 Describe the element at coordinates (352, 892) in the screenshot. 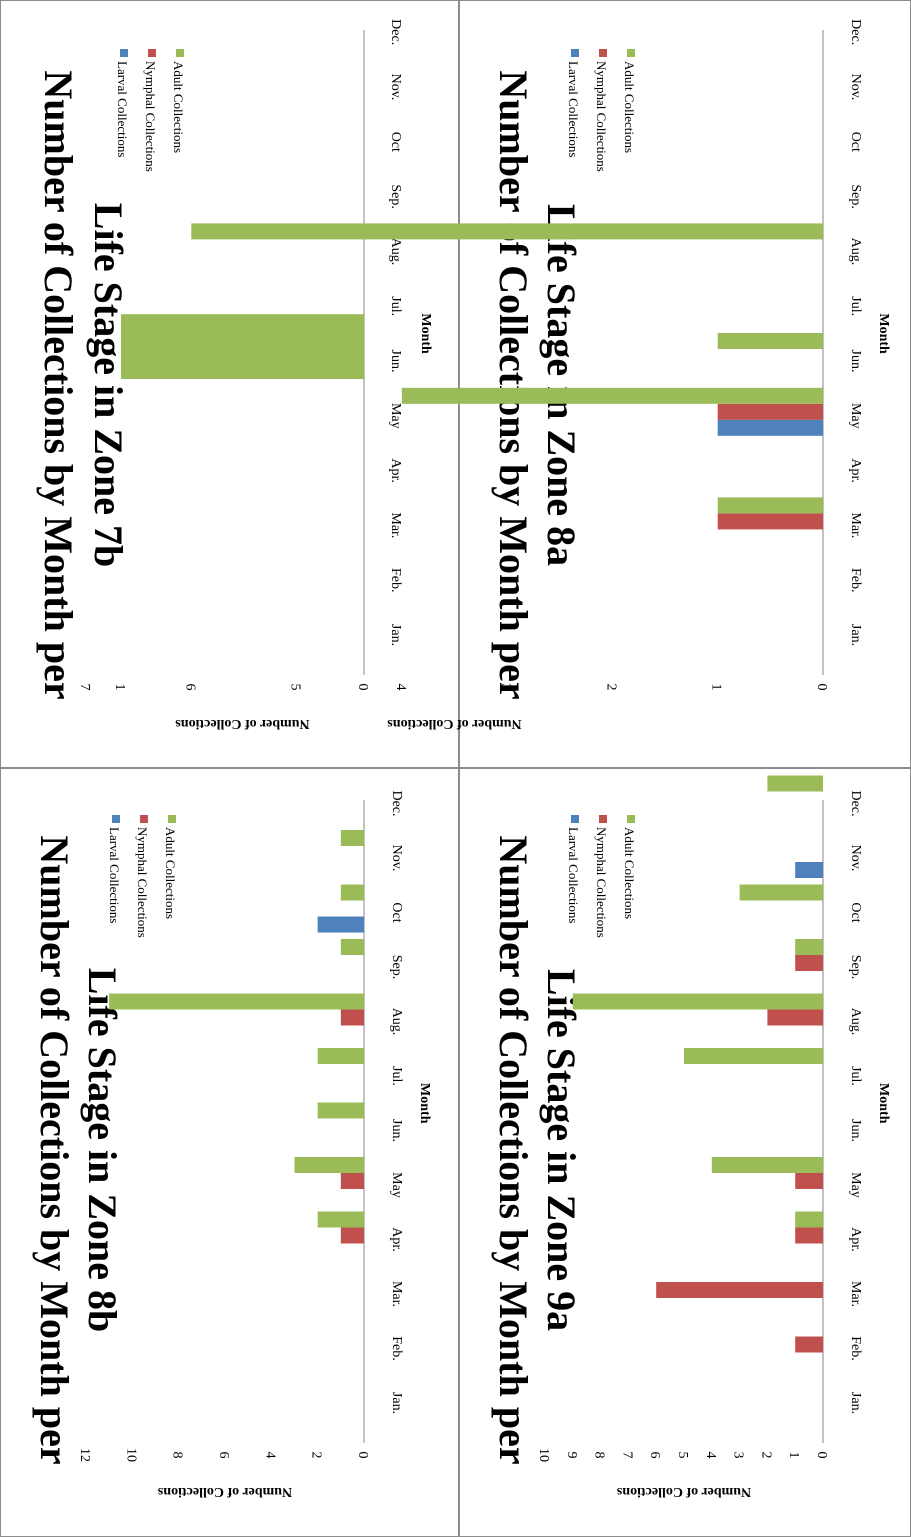

I see `bar-adult-oct` at that location.